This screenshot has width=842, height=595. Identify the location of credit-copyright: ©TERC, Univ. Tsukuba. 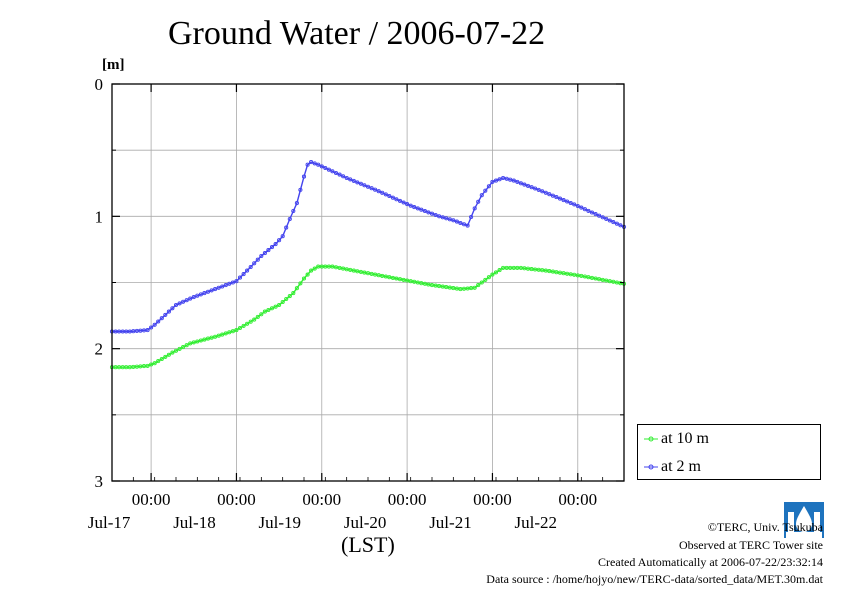
(765, 527).